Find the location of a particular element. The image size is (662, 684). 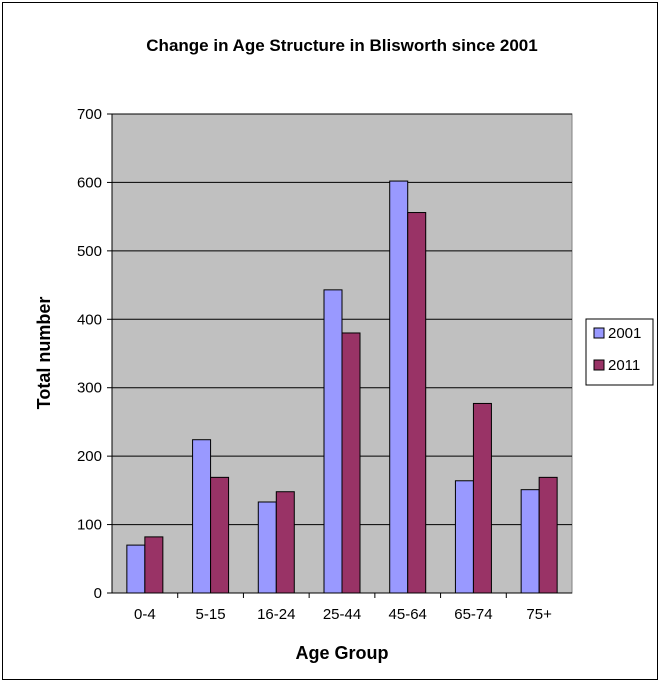

x-tick-label: 0-4 is located at coordinates (145, 614).